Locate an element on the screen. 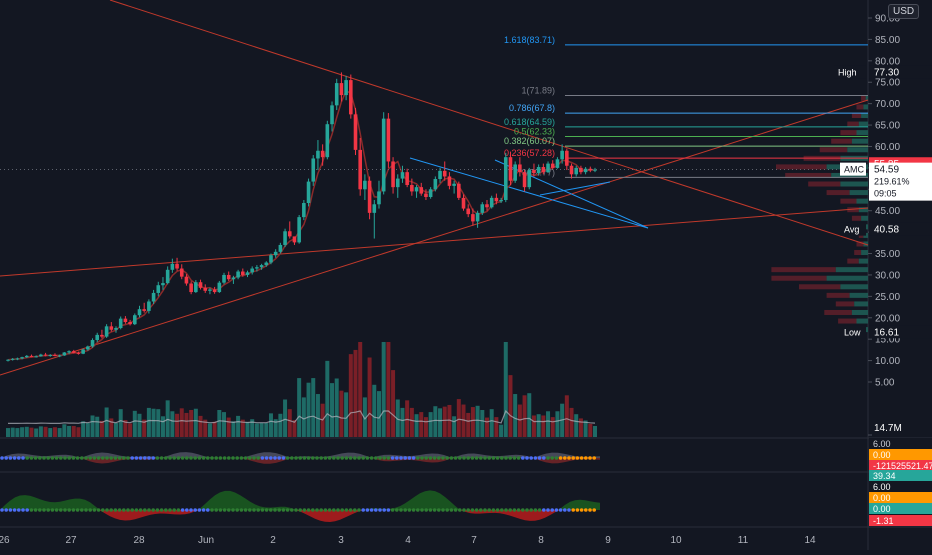  price-tick-label: 75.00 is located at coordinates (887, 83).